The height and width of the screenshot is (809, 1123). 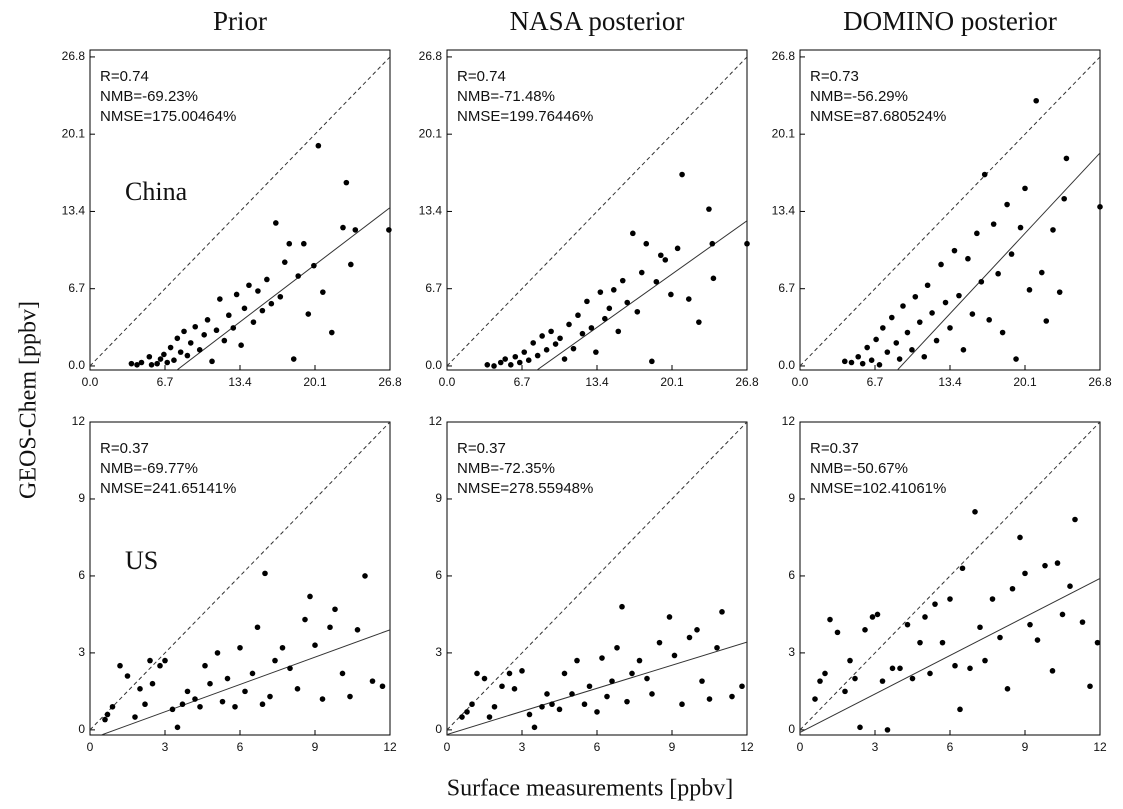 What do you see at coordinates (859, 96) in the screenshot?
I see `stat-annotation: NMB=-56.29%` at bounding box center [859, 96].